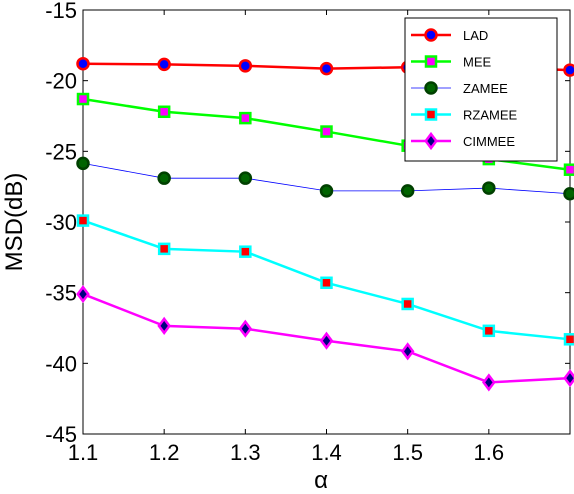 Image resolution: width=574 pixels, height=494 pixels. Describe the element at coordinates (489, 141) in the screenshot. I see `legend-label-cimmee: CIMMEE` at that location.